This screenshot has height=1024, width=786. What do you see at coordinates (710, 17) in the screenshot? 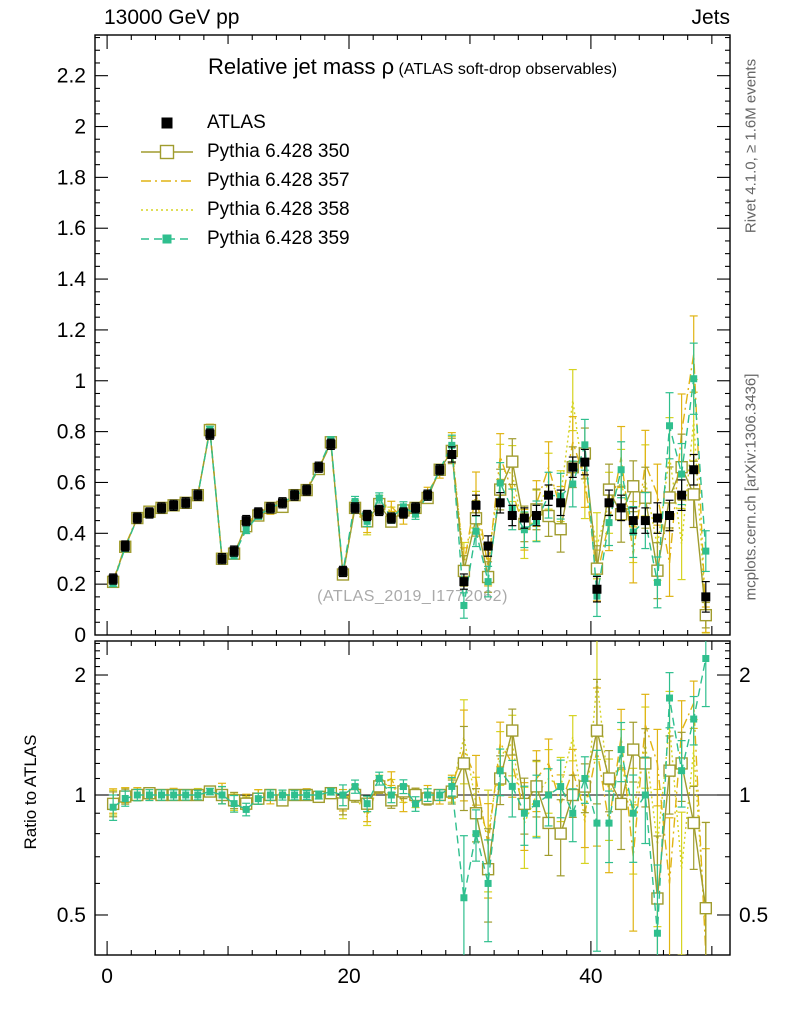
I see `analysis-group-label: Jets` at bounding box center [710, 17].